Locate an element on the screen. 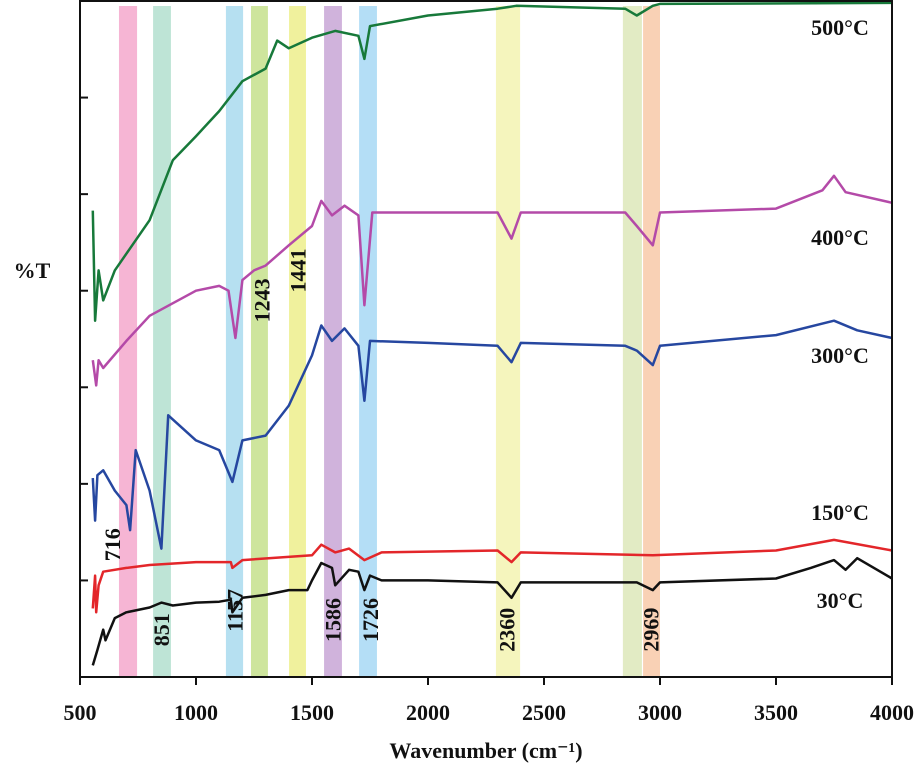 This screenshot has width=921, height=772. x-tick-label: 4000 is located at coordinates (892, 712).